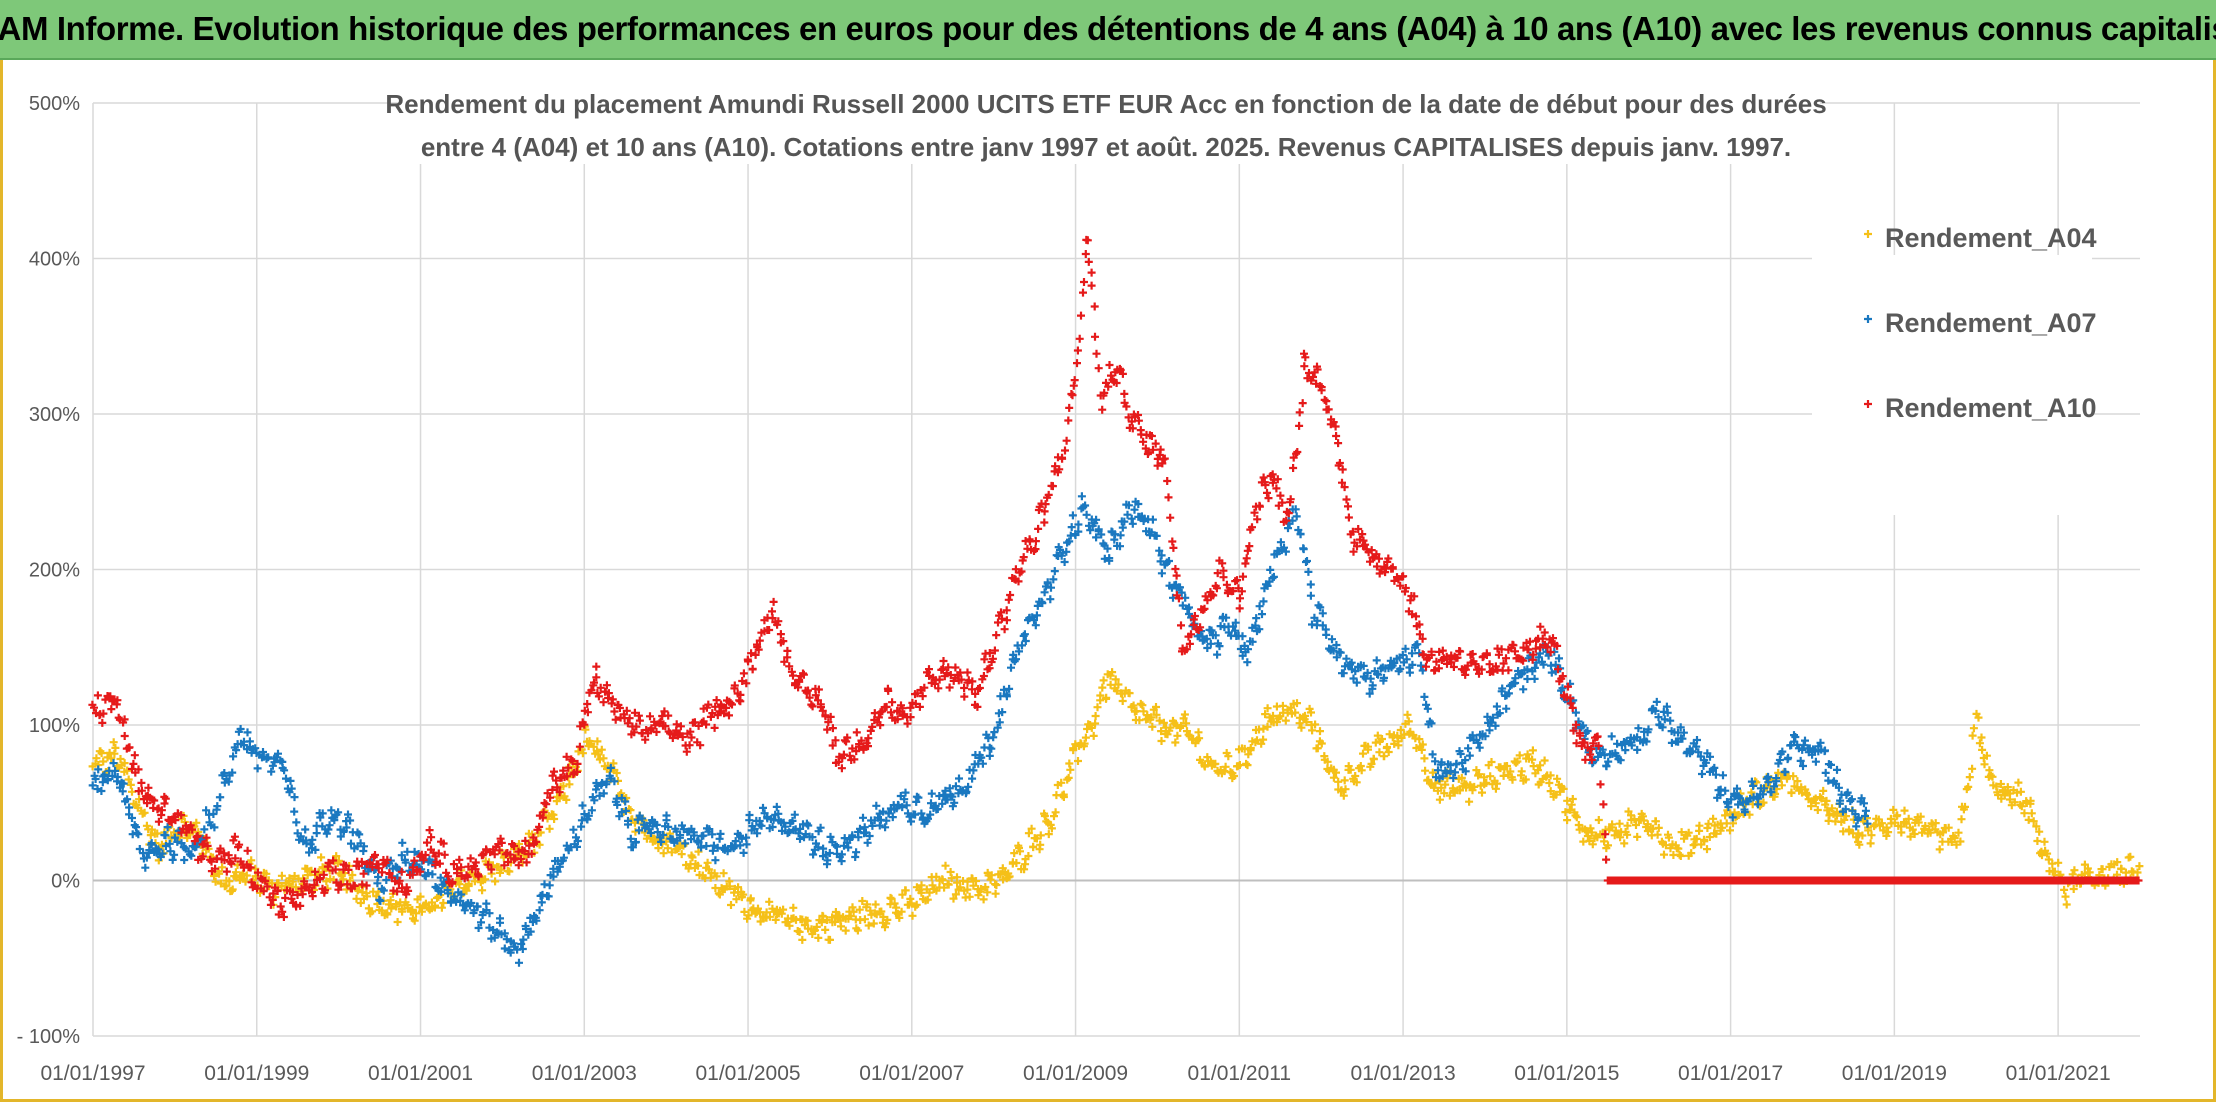 This screenshot has width=2216, height=1102. Describe the element at coordinates (54, 571) in the screenshot. I see `y-tick-label: 200%` at that location.